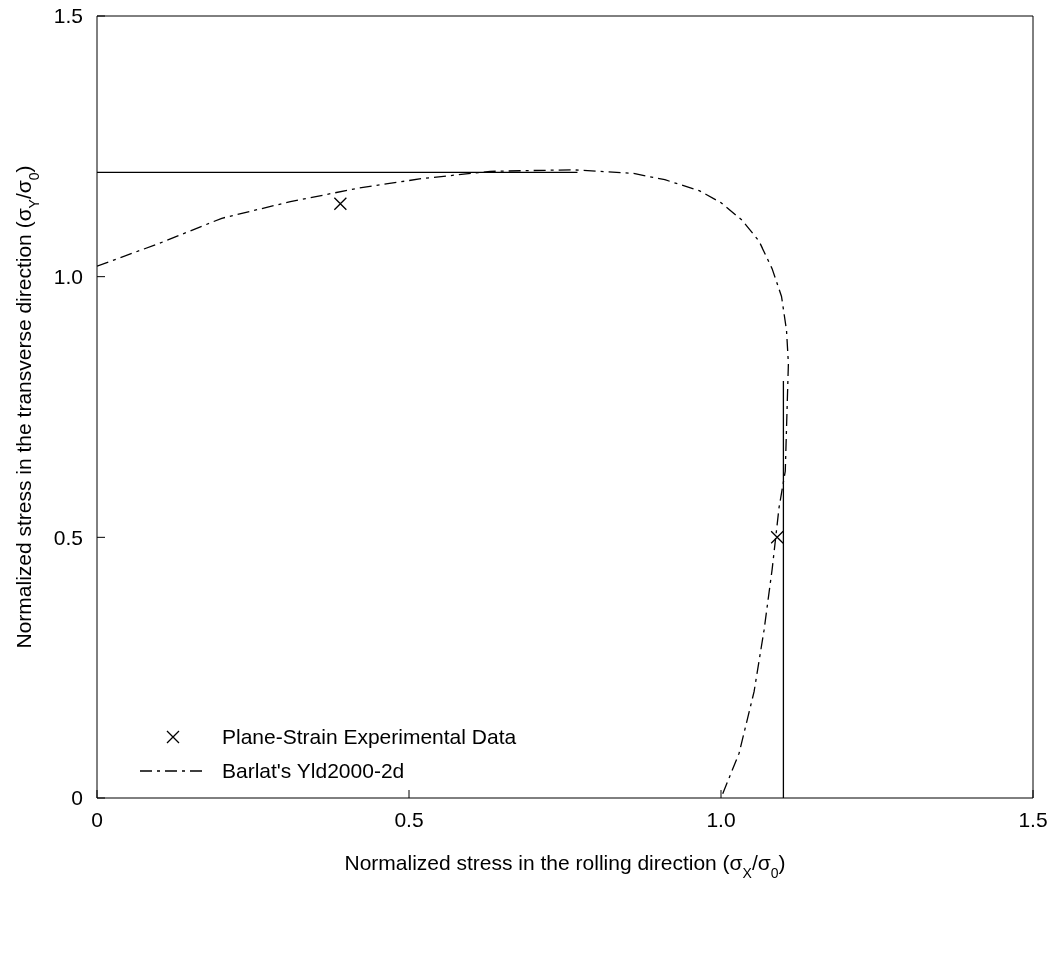 Image resolution: width=1052 pixels, height=966 pixels. I want to click on legend-label: Barlat's Yld2000-2d, so click(313, 771).